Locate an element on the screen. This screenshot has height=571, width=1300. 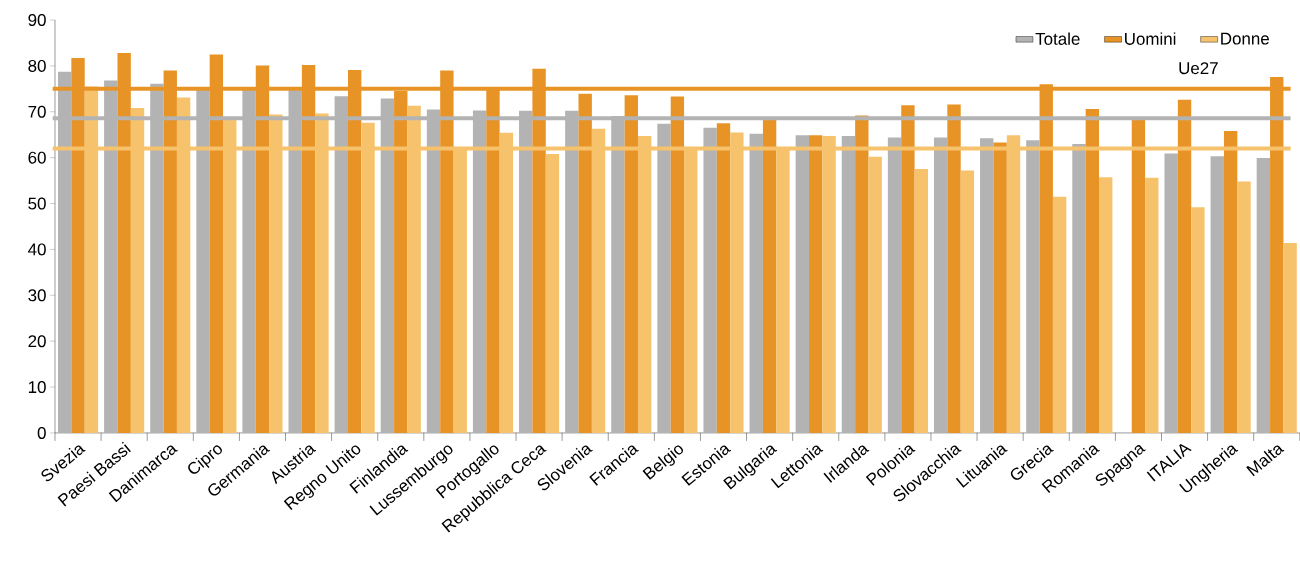
legend-label: Totale is located at coordinates (1057, 38).